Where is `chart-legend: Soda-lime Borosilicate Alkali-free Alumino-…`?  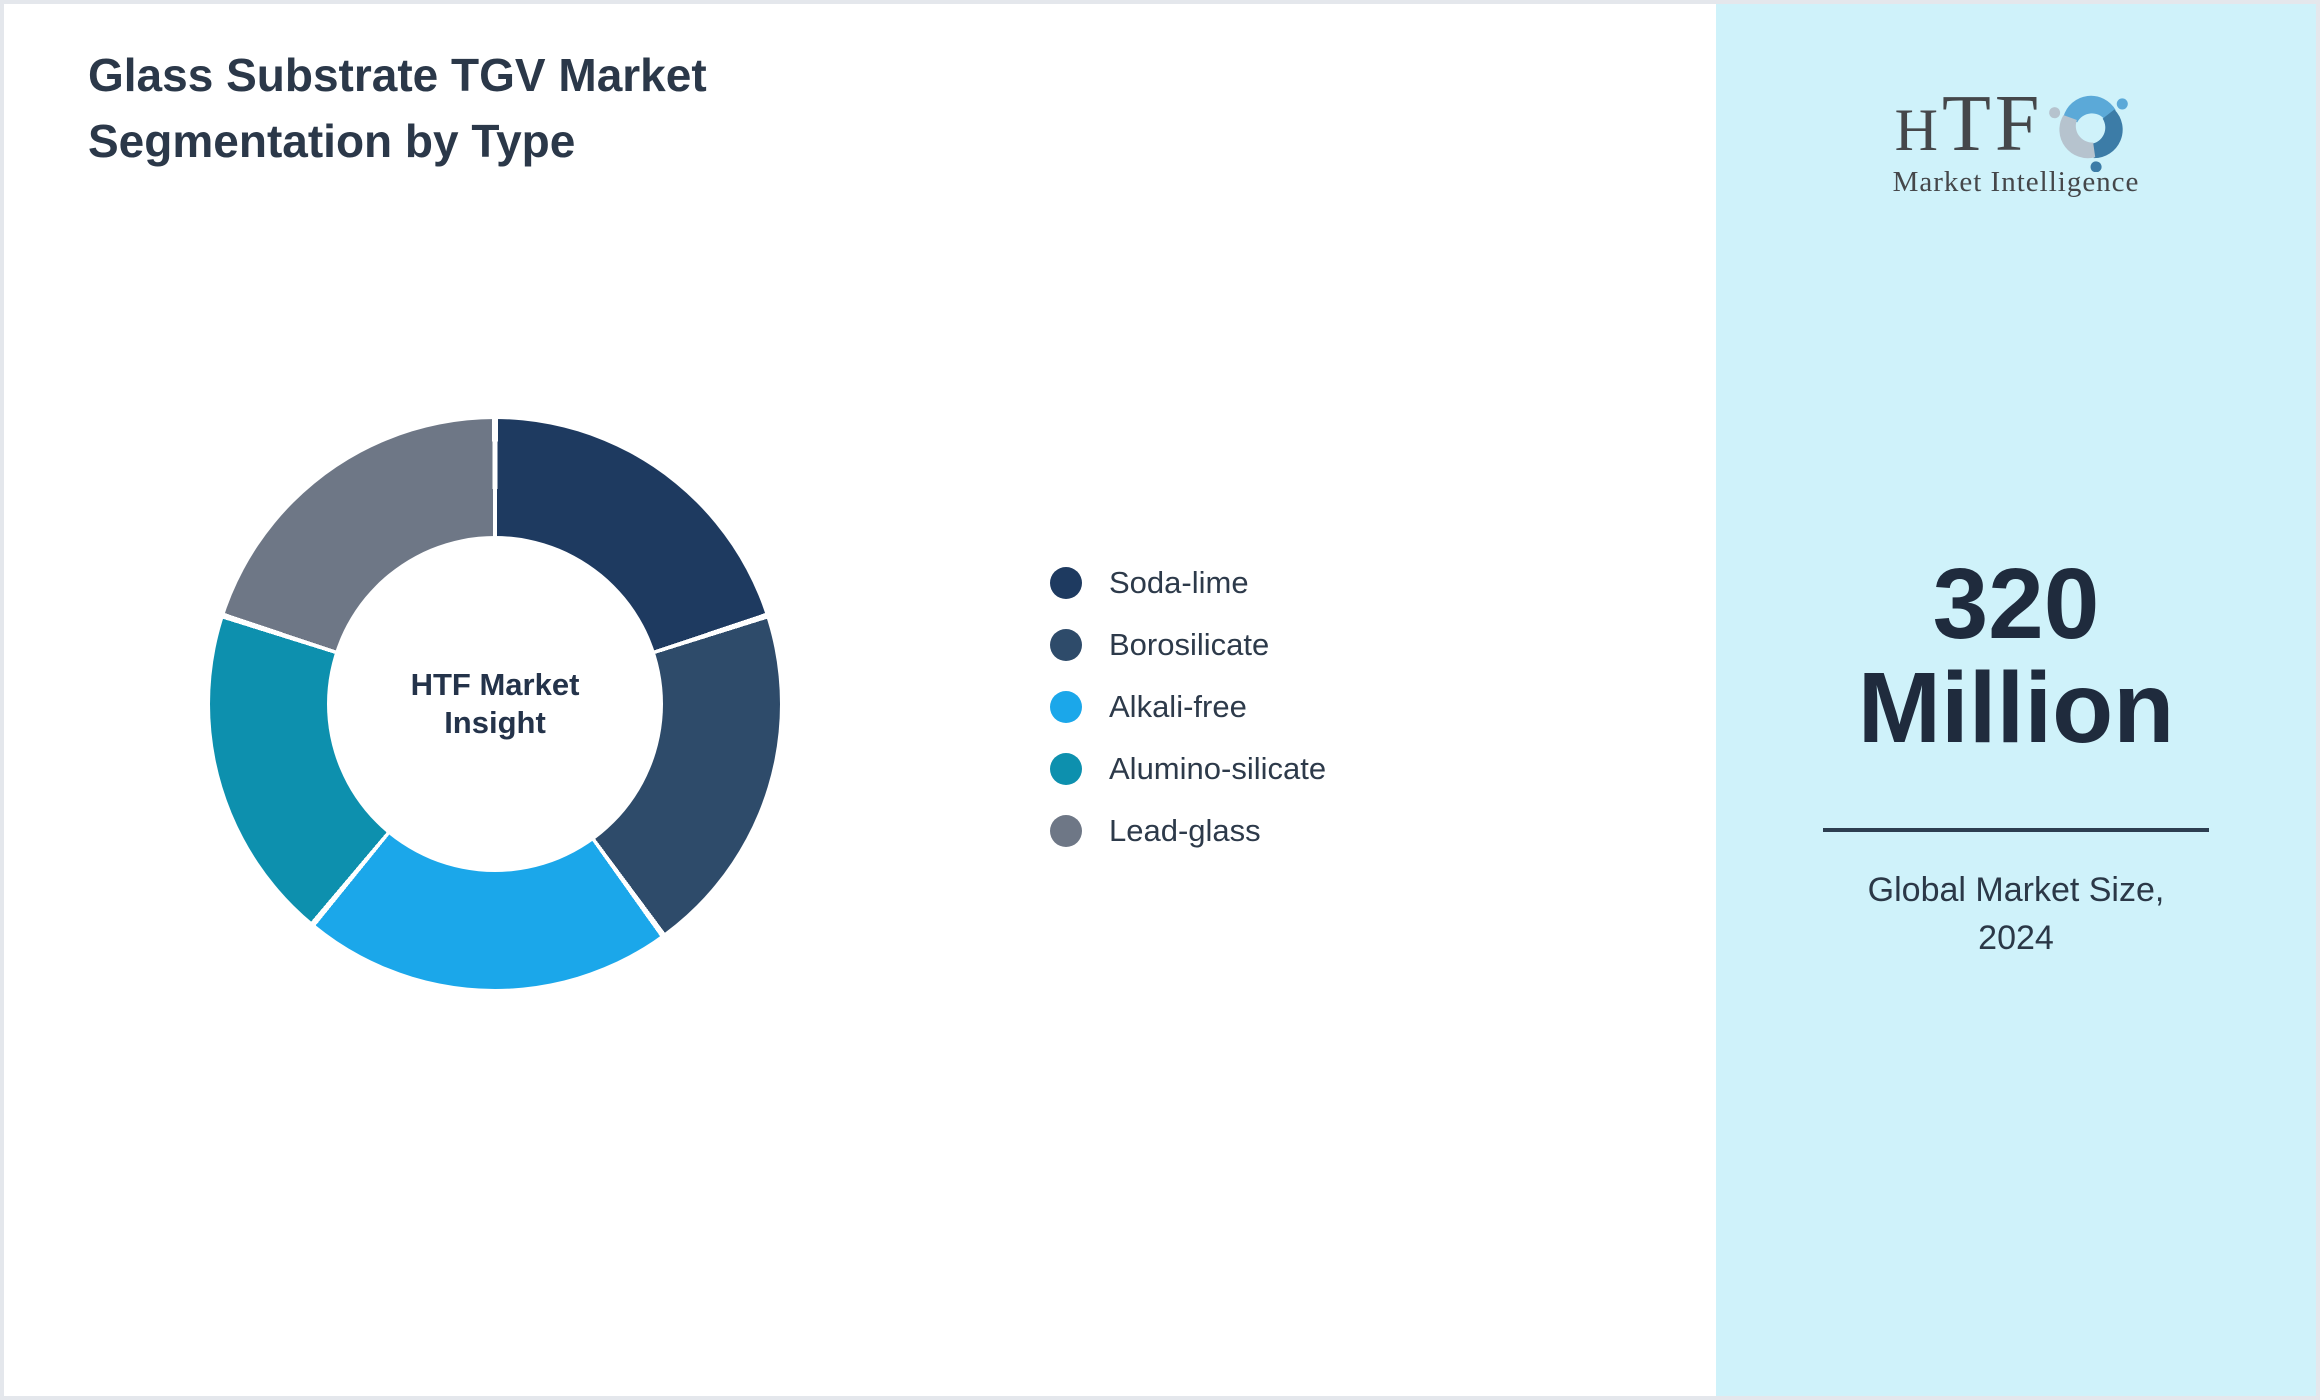
chart-legend: Soda-lime Borosilicate Alkali-free Alumino-… is located at coordinates (1188, 707).